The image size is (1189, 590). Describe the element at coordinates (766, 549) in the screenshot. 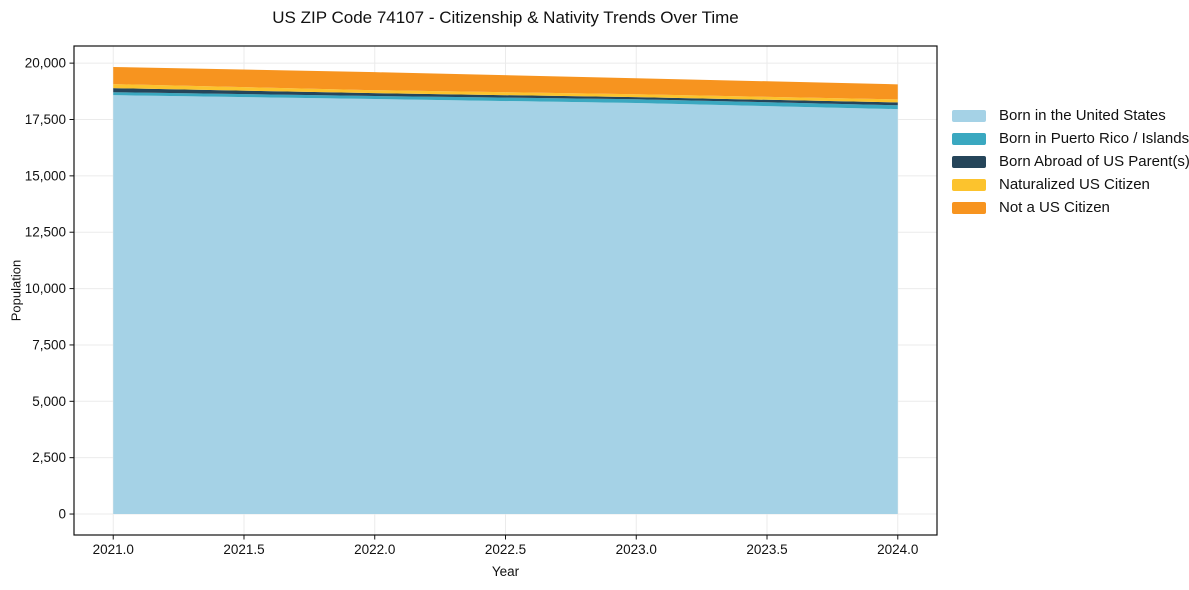

I see `x-tick-label: 2023.5` at that location.